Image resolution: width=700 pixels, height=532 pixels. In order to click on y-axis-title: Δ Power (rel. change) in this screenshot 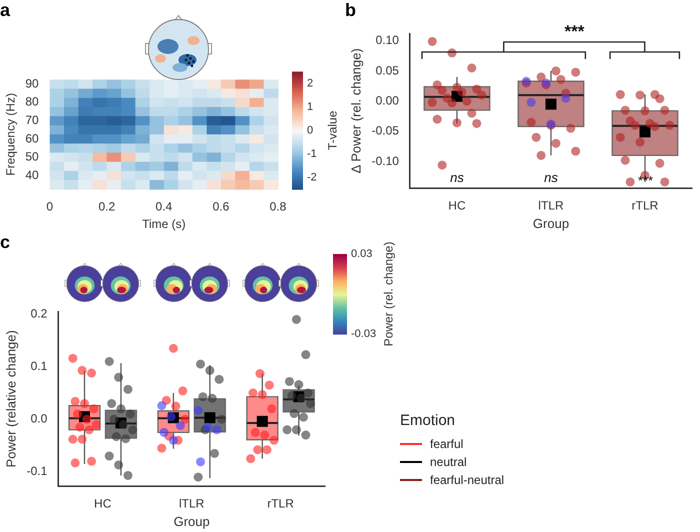, I will do `click(356, 111)`.